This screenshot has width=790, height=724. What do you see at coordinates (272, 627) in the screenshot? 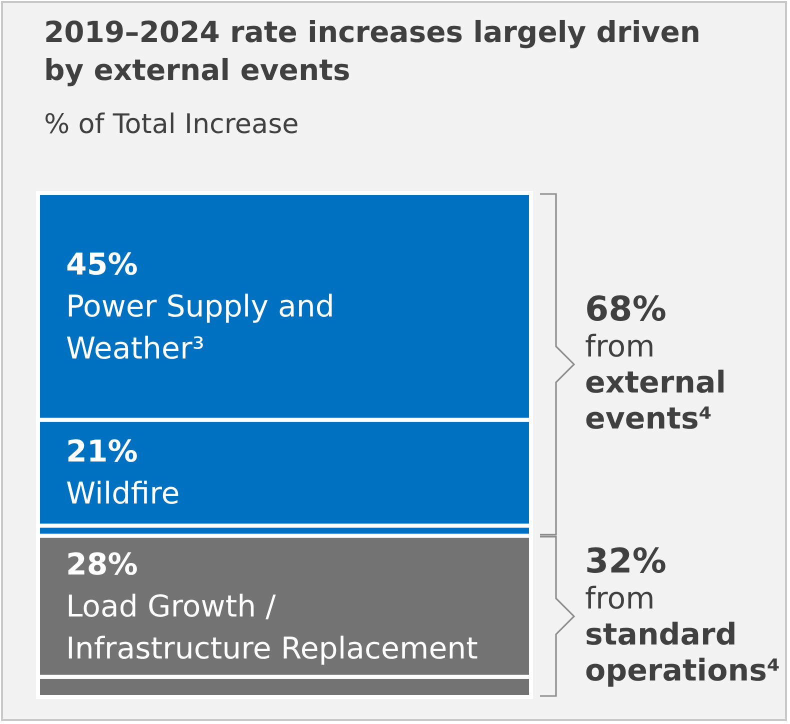
I see `series-label: Load Growth / Infrastructure Replacement` at bounding box center [272, 627].